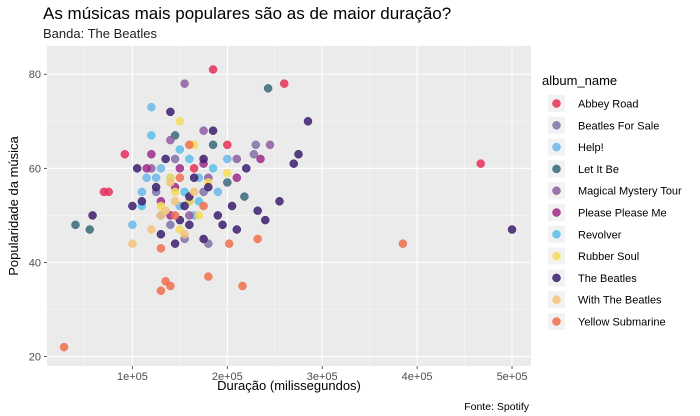 The image size is (700, 416). What do you see at coordinates (598, 170) in the screenshot?
I see `legend-label: Let It Be` at bounding box center [598, 170].